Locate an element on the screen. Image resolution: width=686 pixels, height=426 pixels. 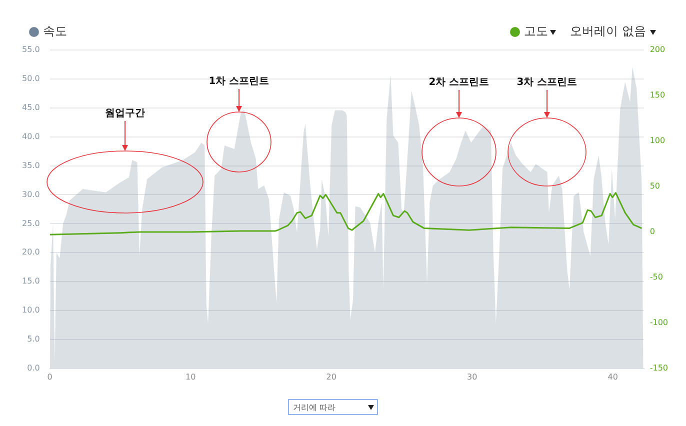
x-tick-label: 20 is located at coordinates (331, 377).